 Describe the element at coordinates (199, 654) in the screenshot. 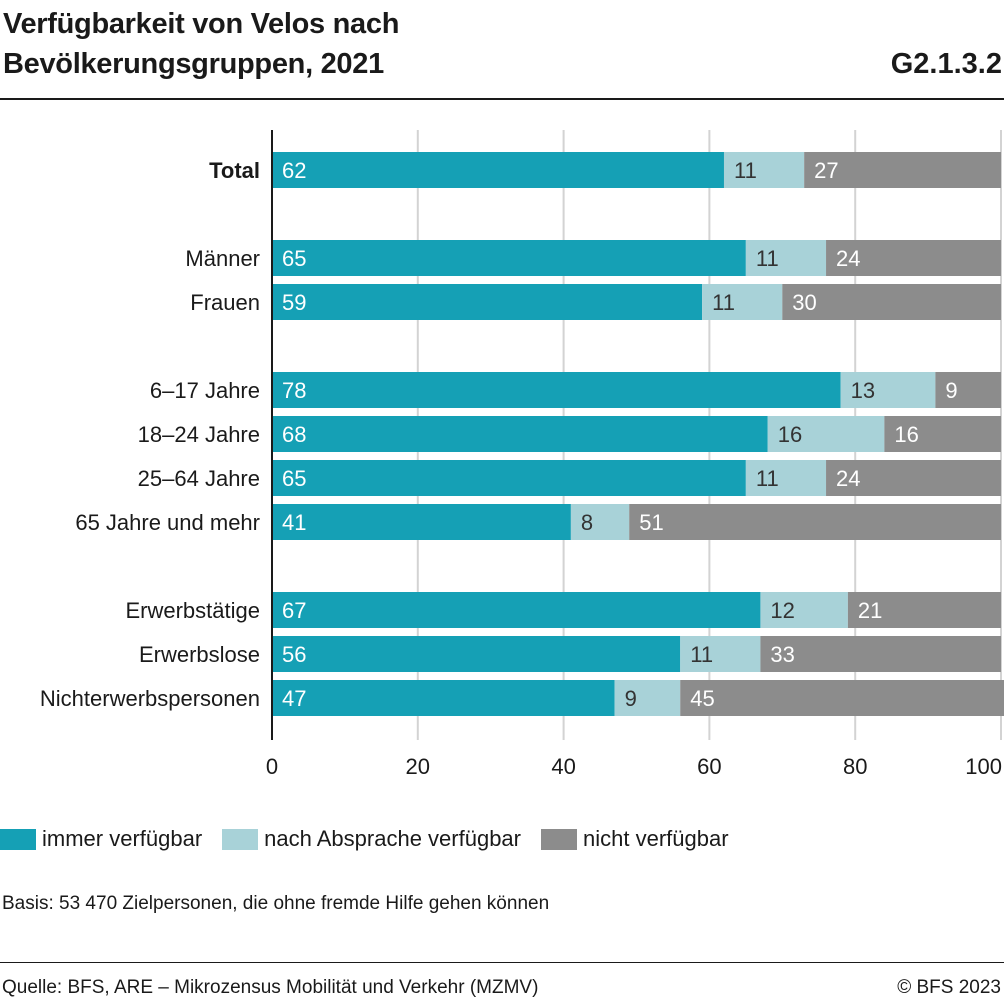

I see `category-label-erwerbslose: Erwerbslose` at that location.